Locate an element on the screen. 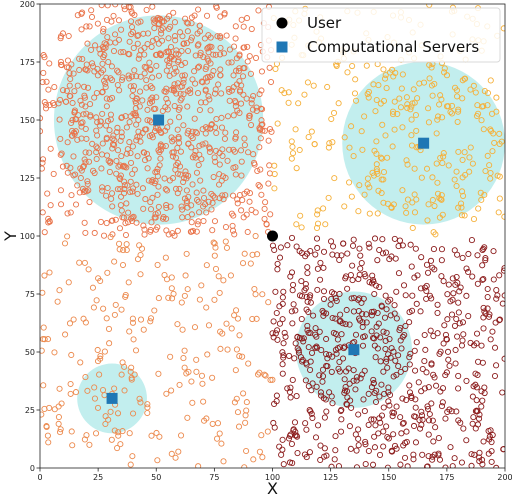 This screenshot has width=512, height=498. x-axis-label: X is located at coordinates (272, 488).